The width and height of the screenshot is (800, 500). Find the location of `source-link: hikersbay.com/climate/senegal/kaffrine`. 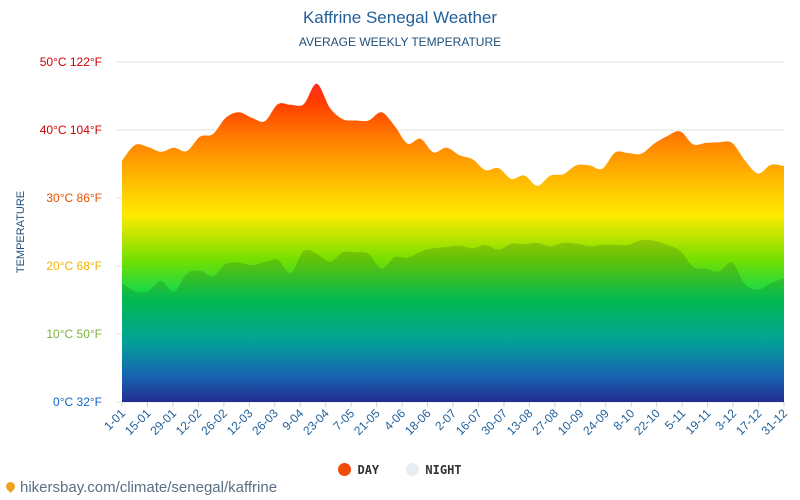

source-link: hikersbay.com/climate/senegal/kaffrine is located at coordinates (140, 487).